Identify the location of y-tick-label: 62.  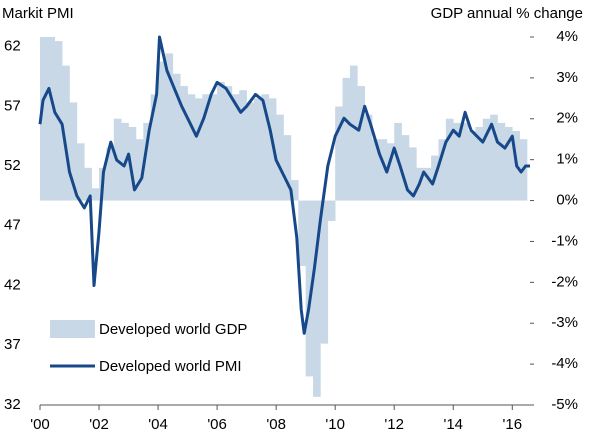
(12, 46).